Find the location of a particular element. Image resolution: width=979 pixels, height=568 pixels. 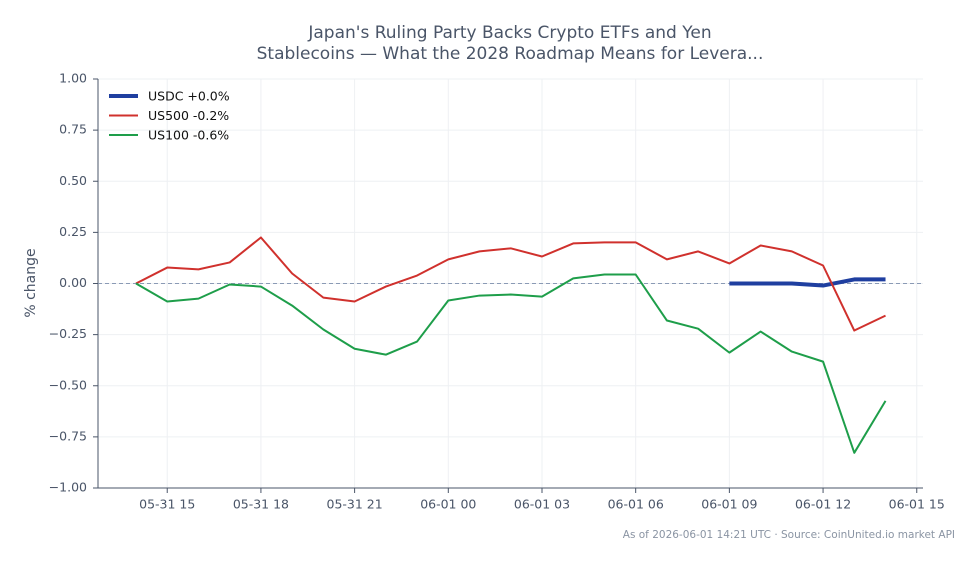

x-tick-label: 06-01 09 is located at coordinates (729, 504).